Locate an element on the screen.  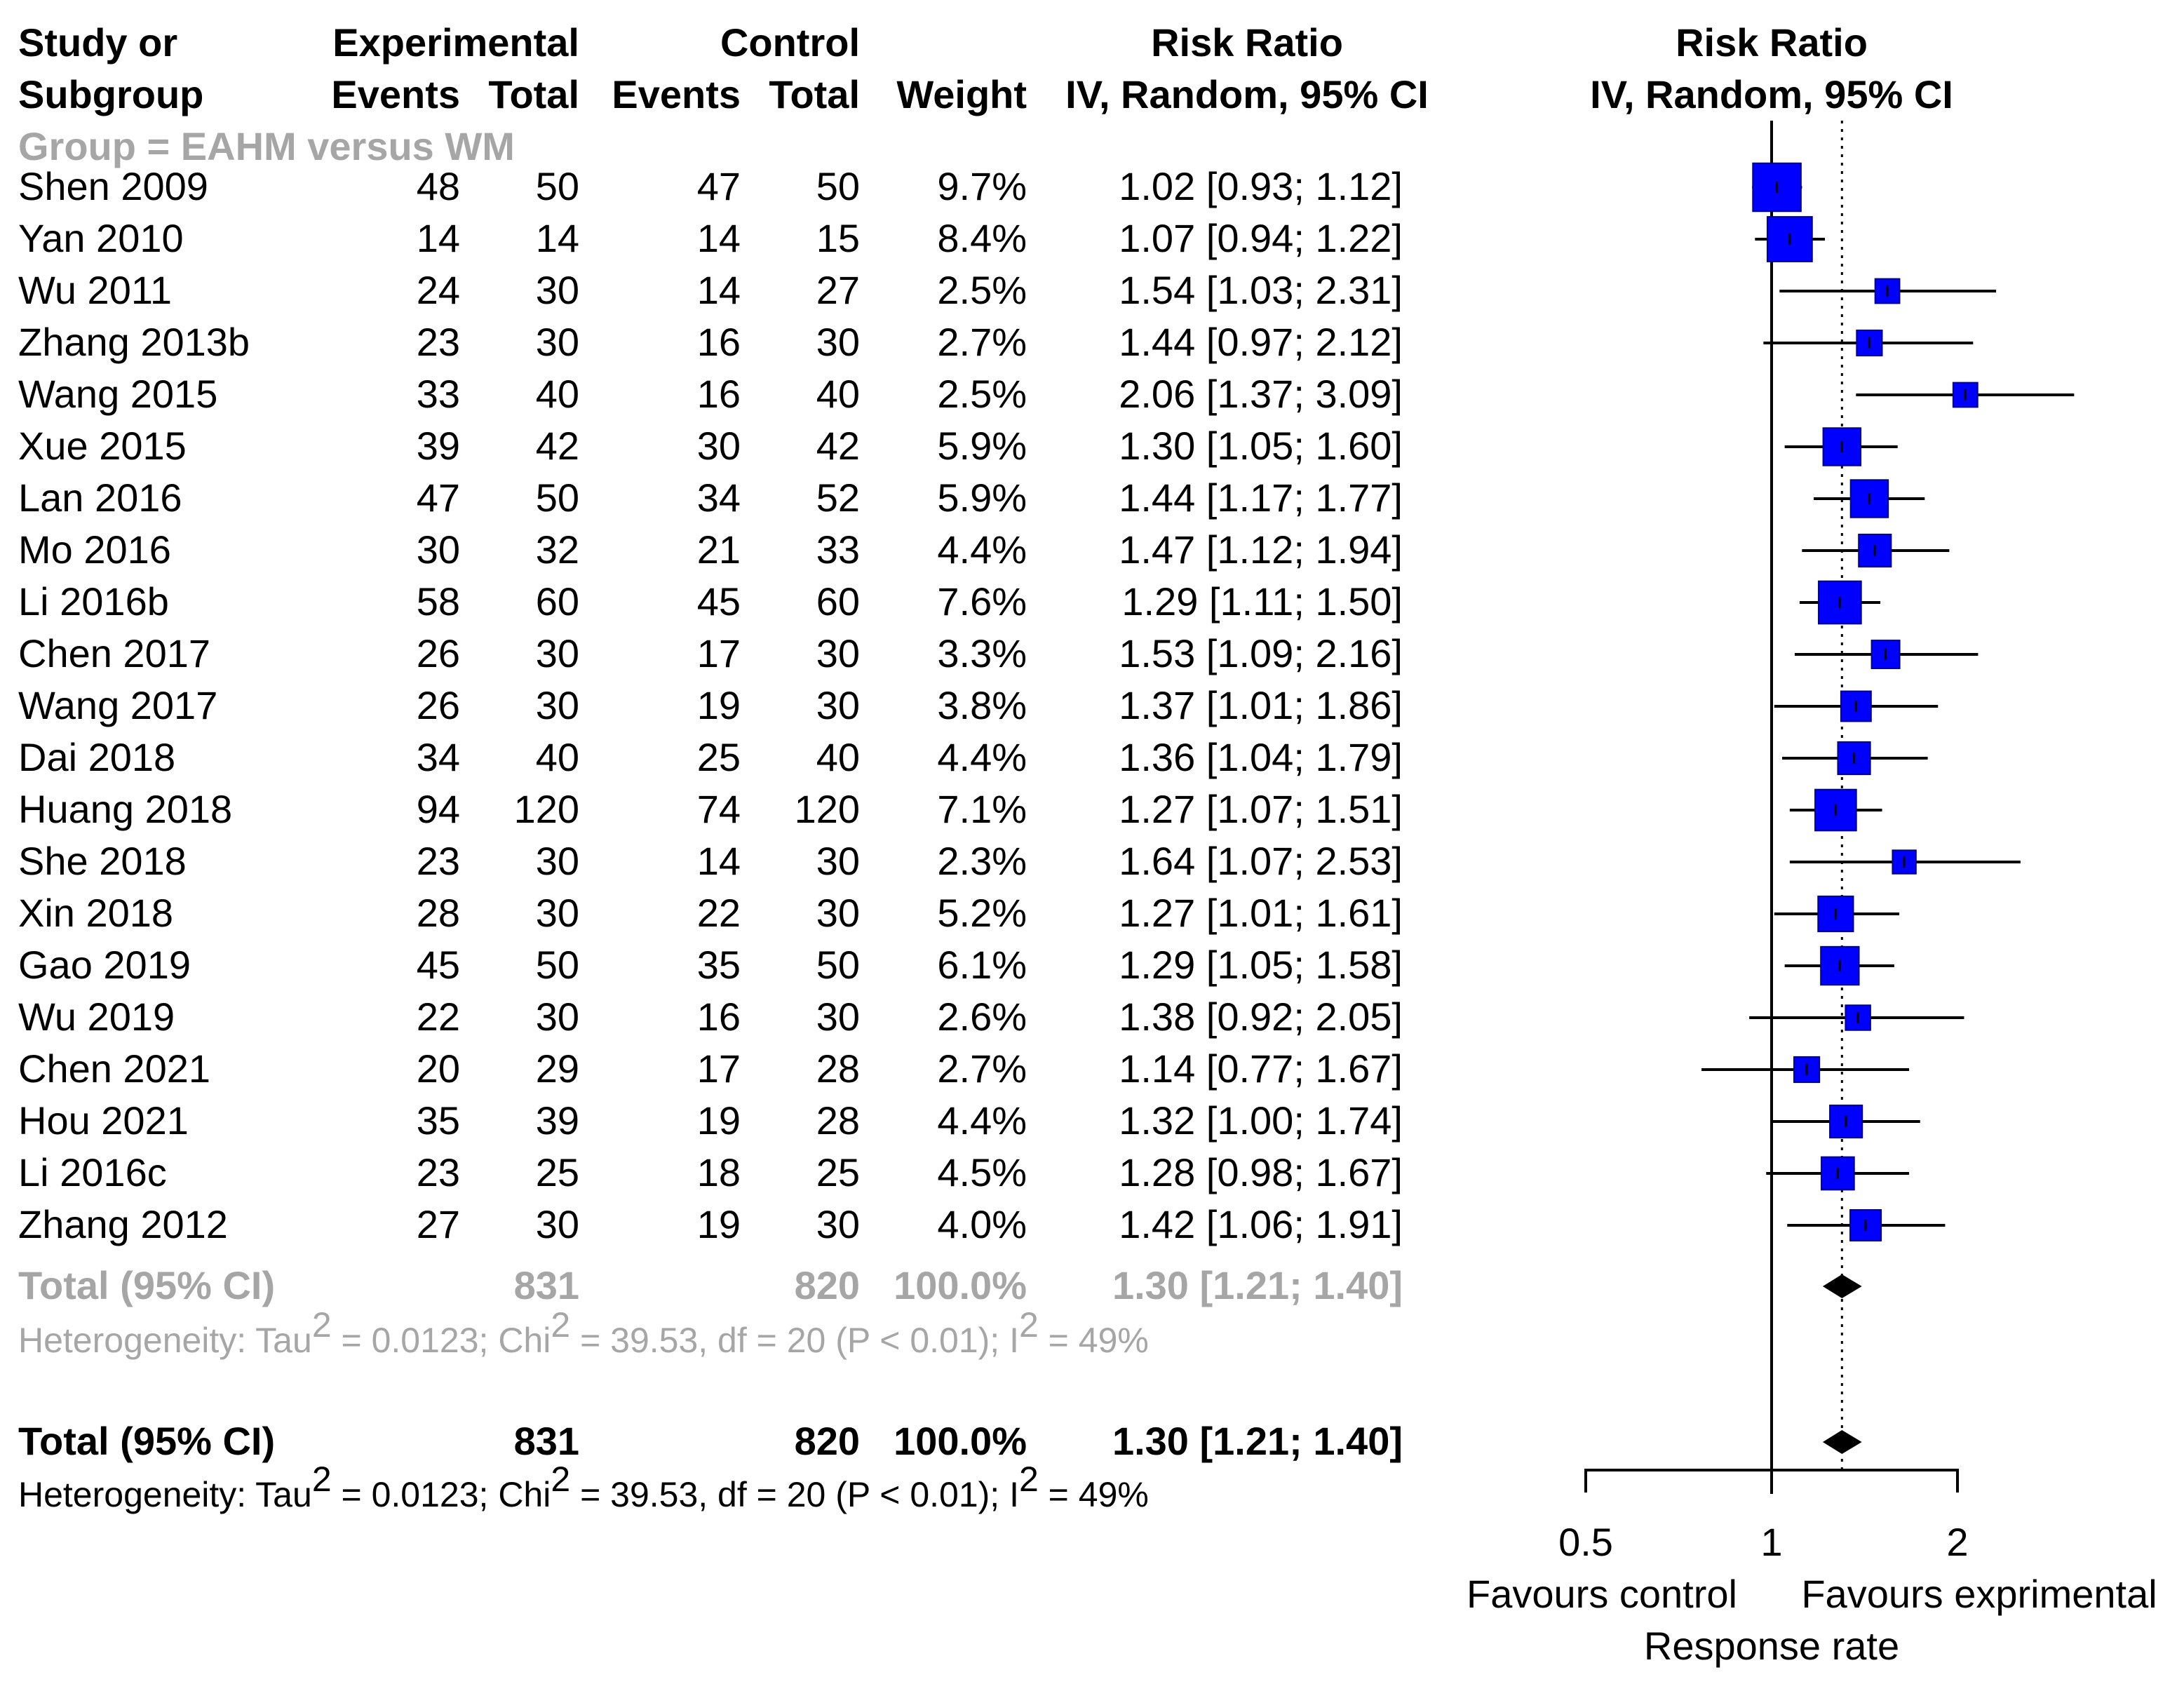
study-name: Mo 2016 is located at coordinates (94, 549).